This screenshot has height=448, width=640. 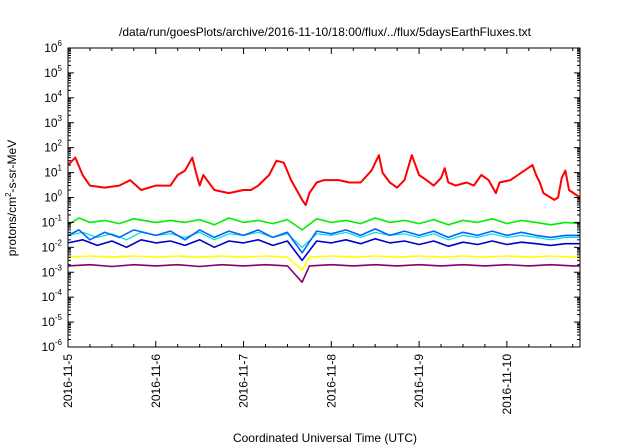 What do you see at coordinates (8, 194) in the screenshot?
I see `y-axis-label-sup: 2` at bounding box center [8, 194].